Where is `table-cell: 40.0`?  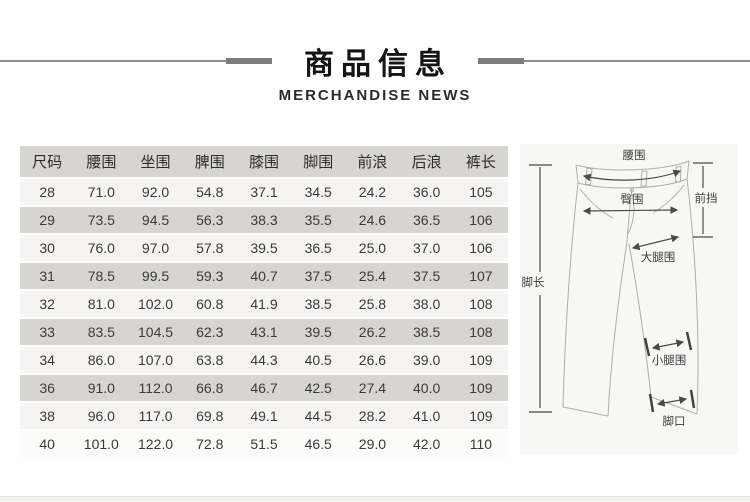
table-cell: 40.0 is located at coordinates (427, 388).